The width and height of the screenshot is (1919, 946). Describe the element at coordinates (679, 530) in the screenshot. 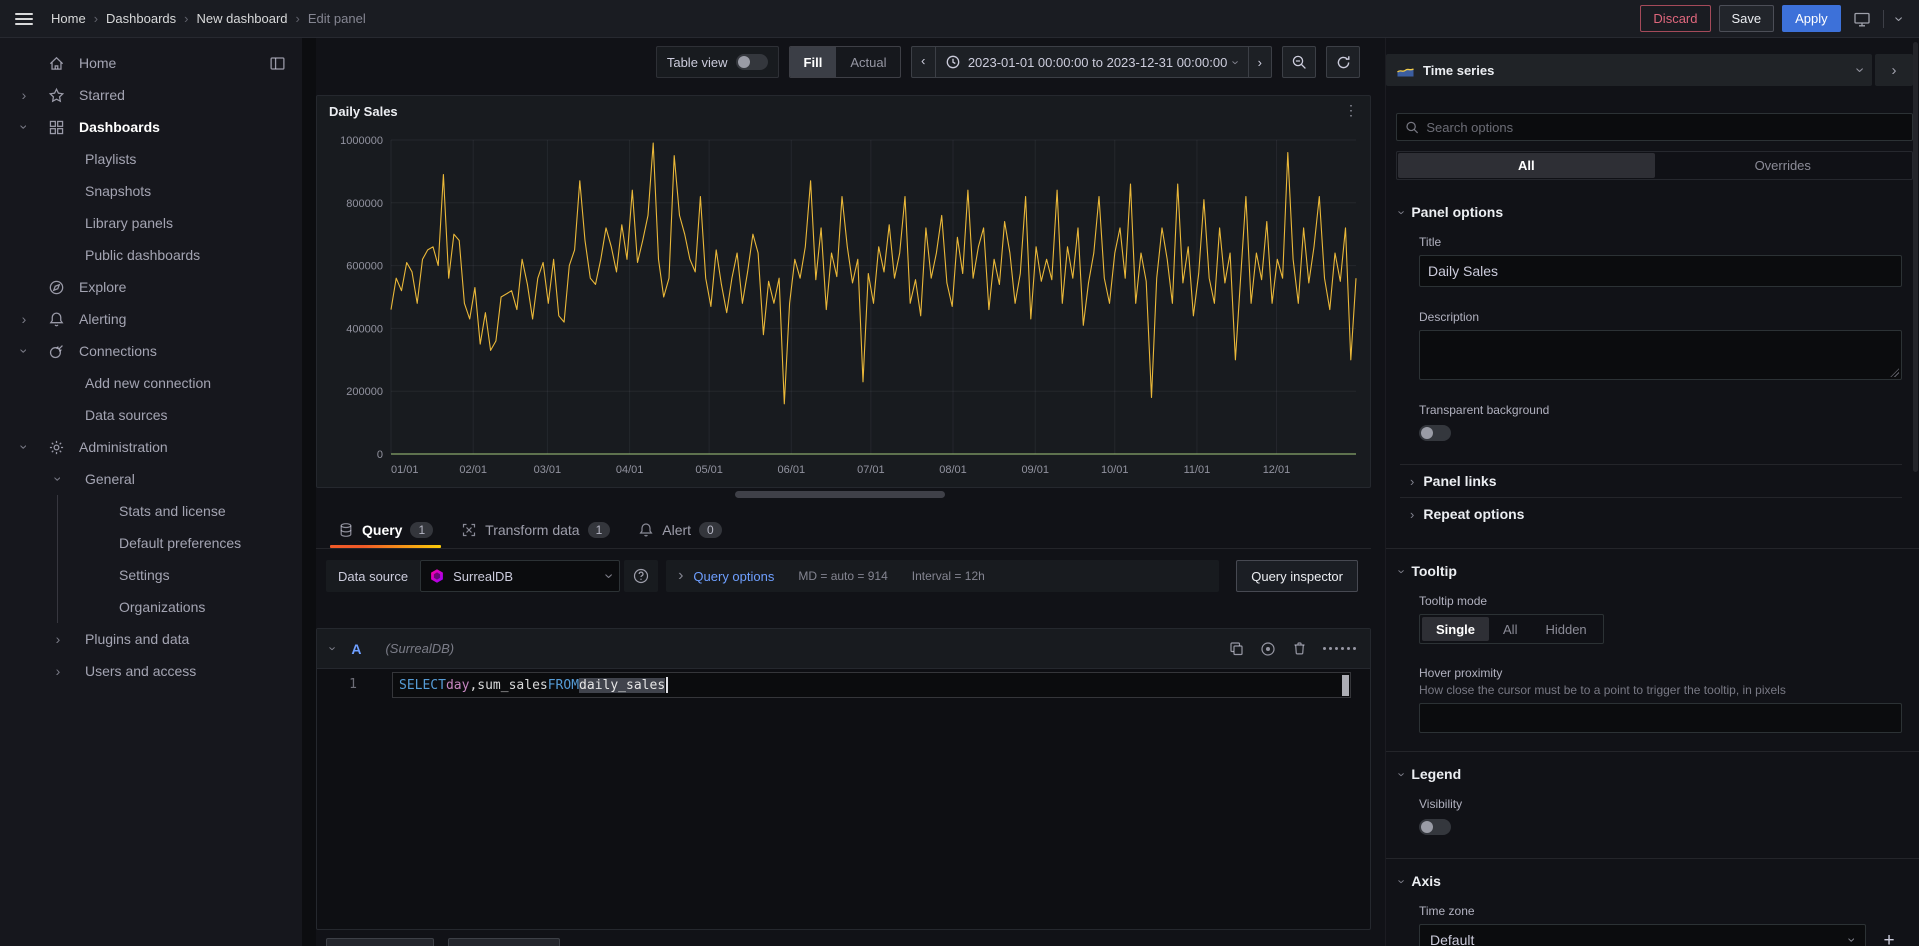

I see `tab-alert: Alert 0` at that location.